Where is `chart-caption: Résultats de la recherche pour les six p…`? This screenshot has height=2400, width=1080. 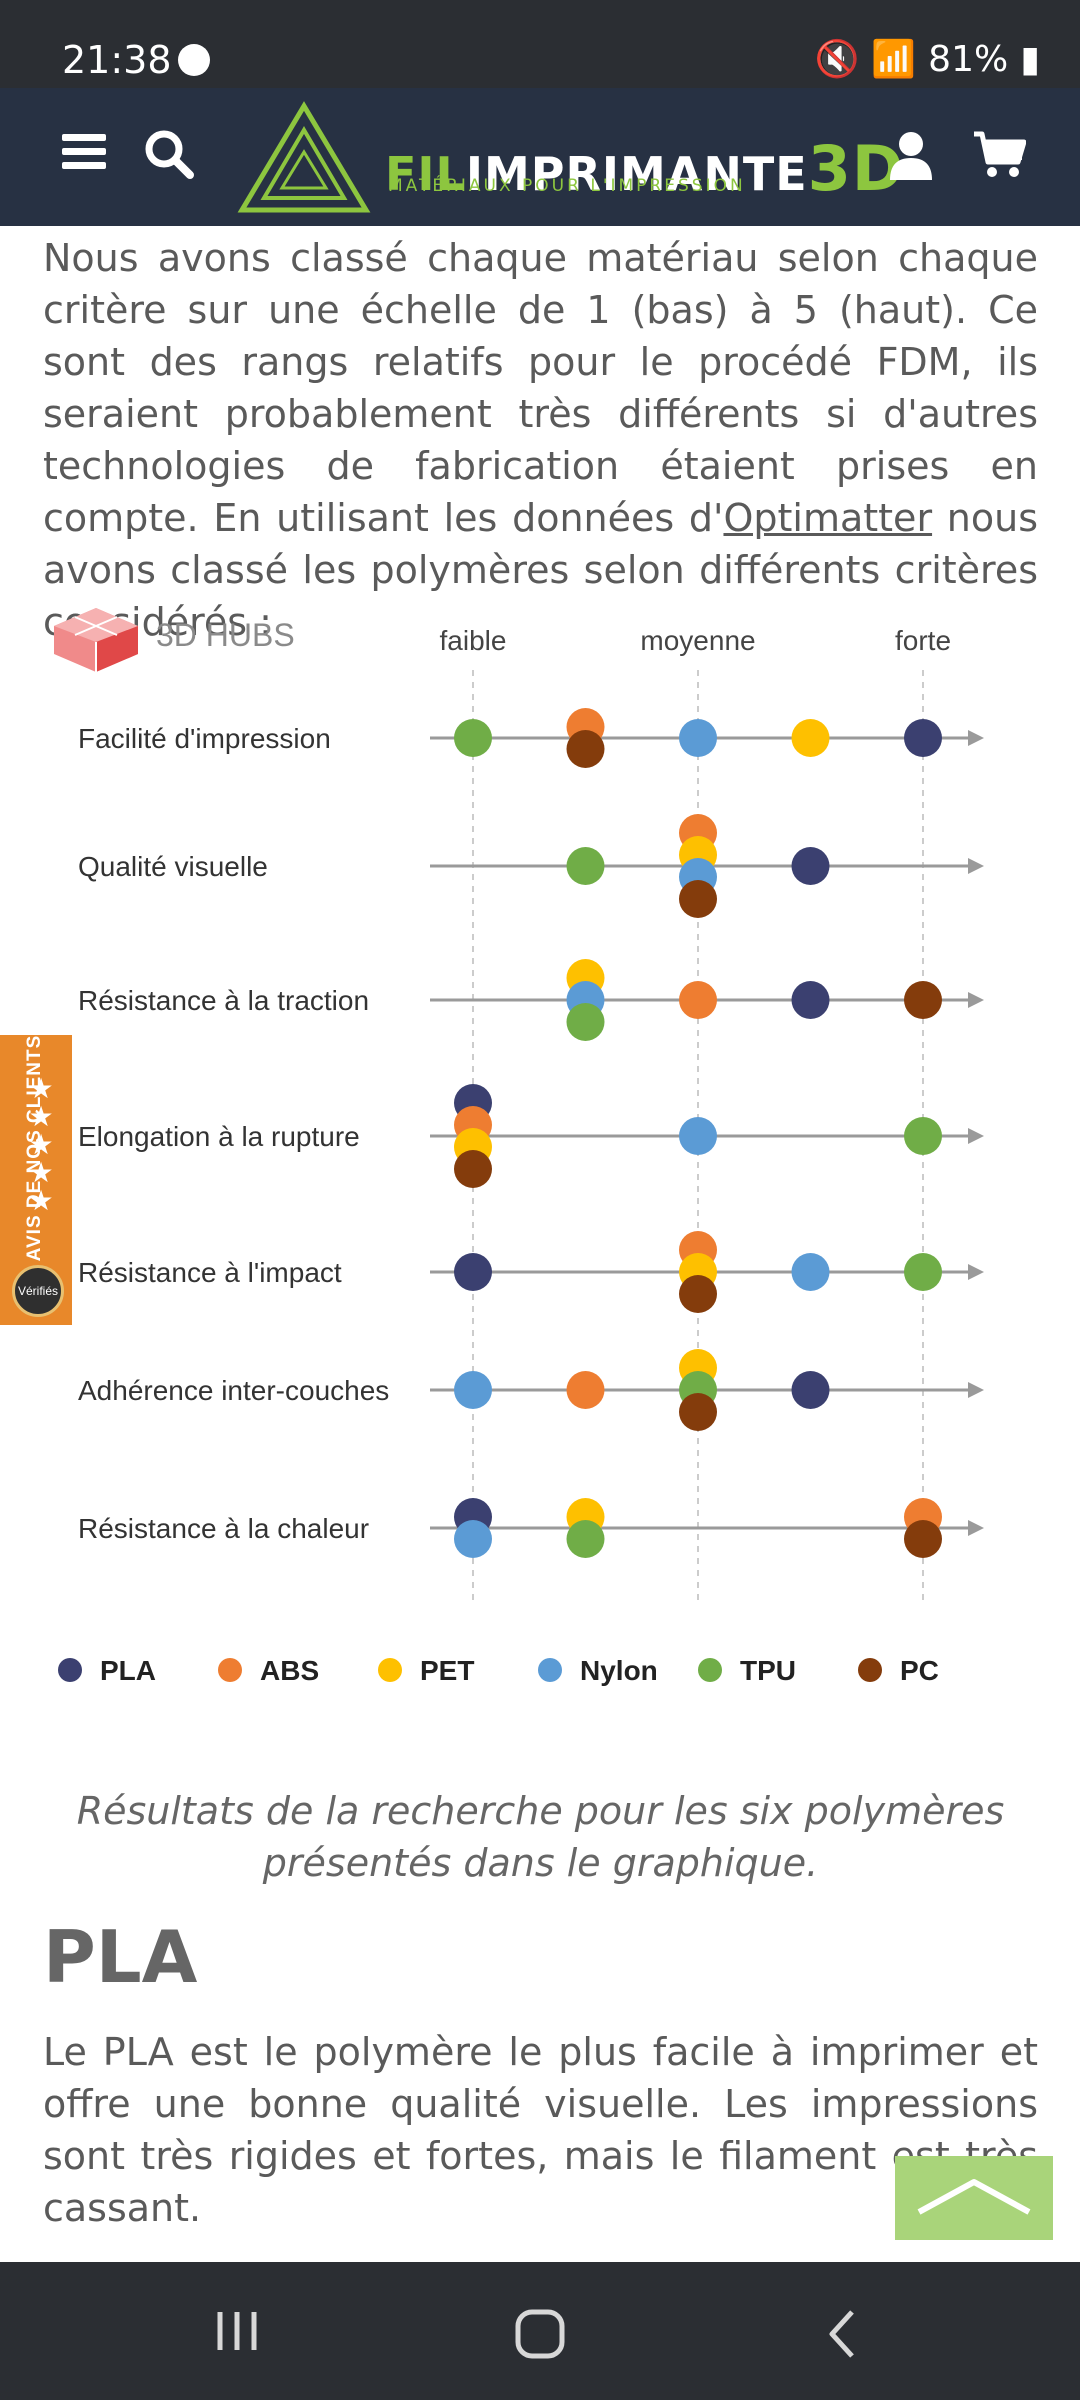
chart-caption: Résultats de la recherche pour les six p… is located at coordinates (540, 1837).